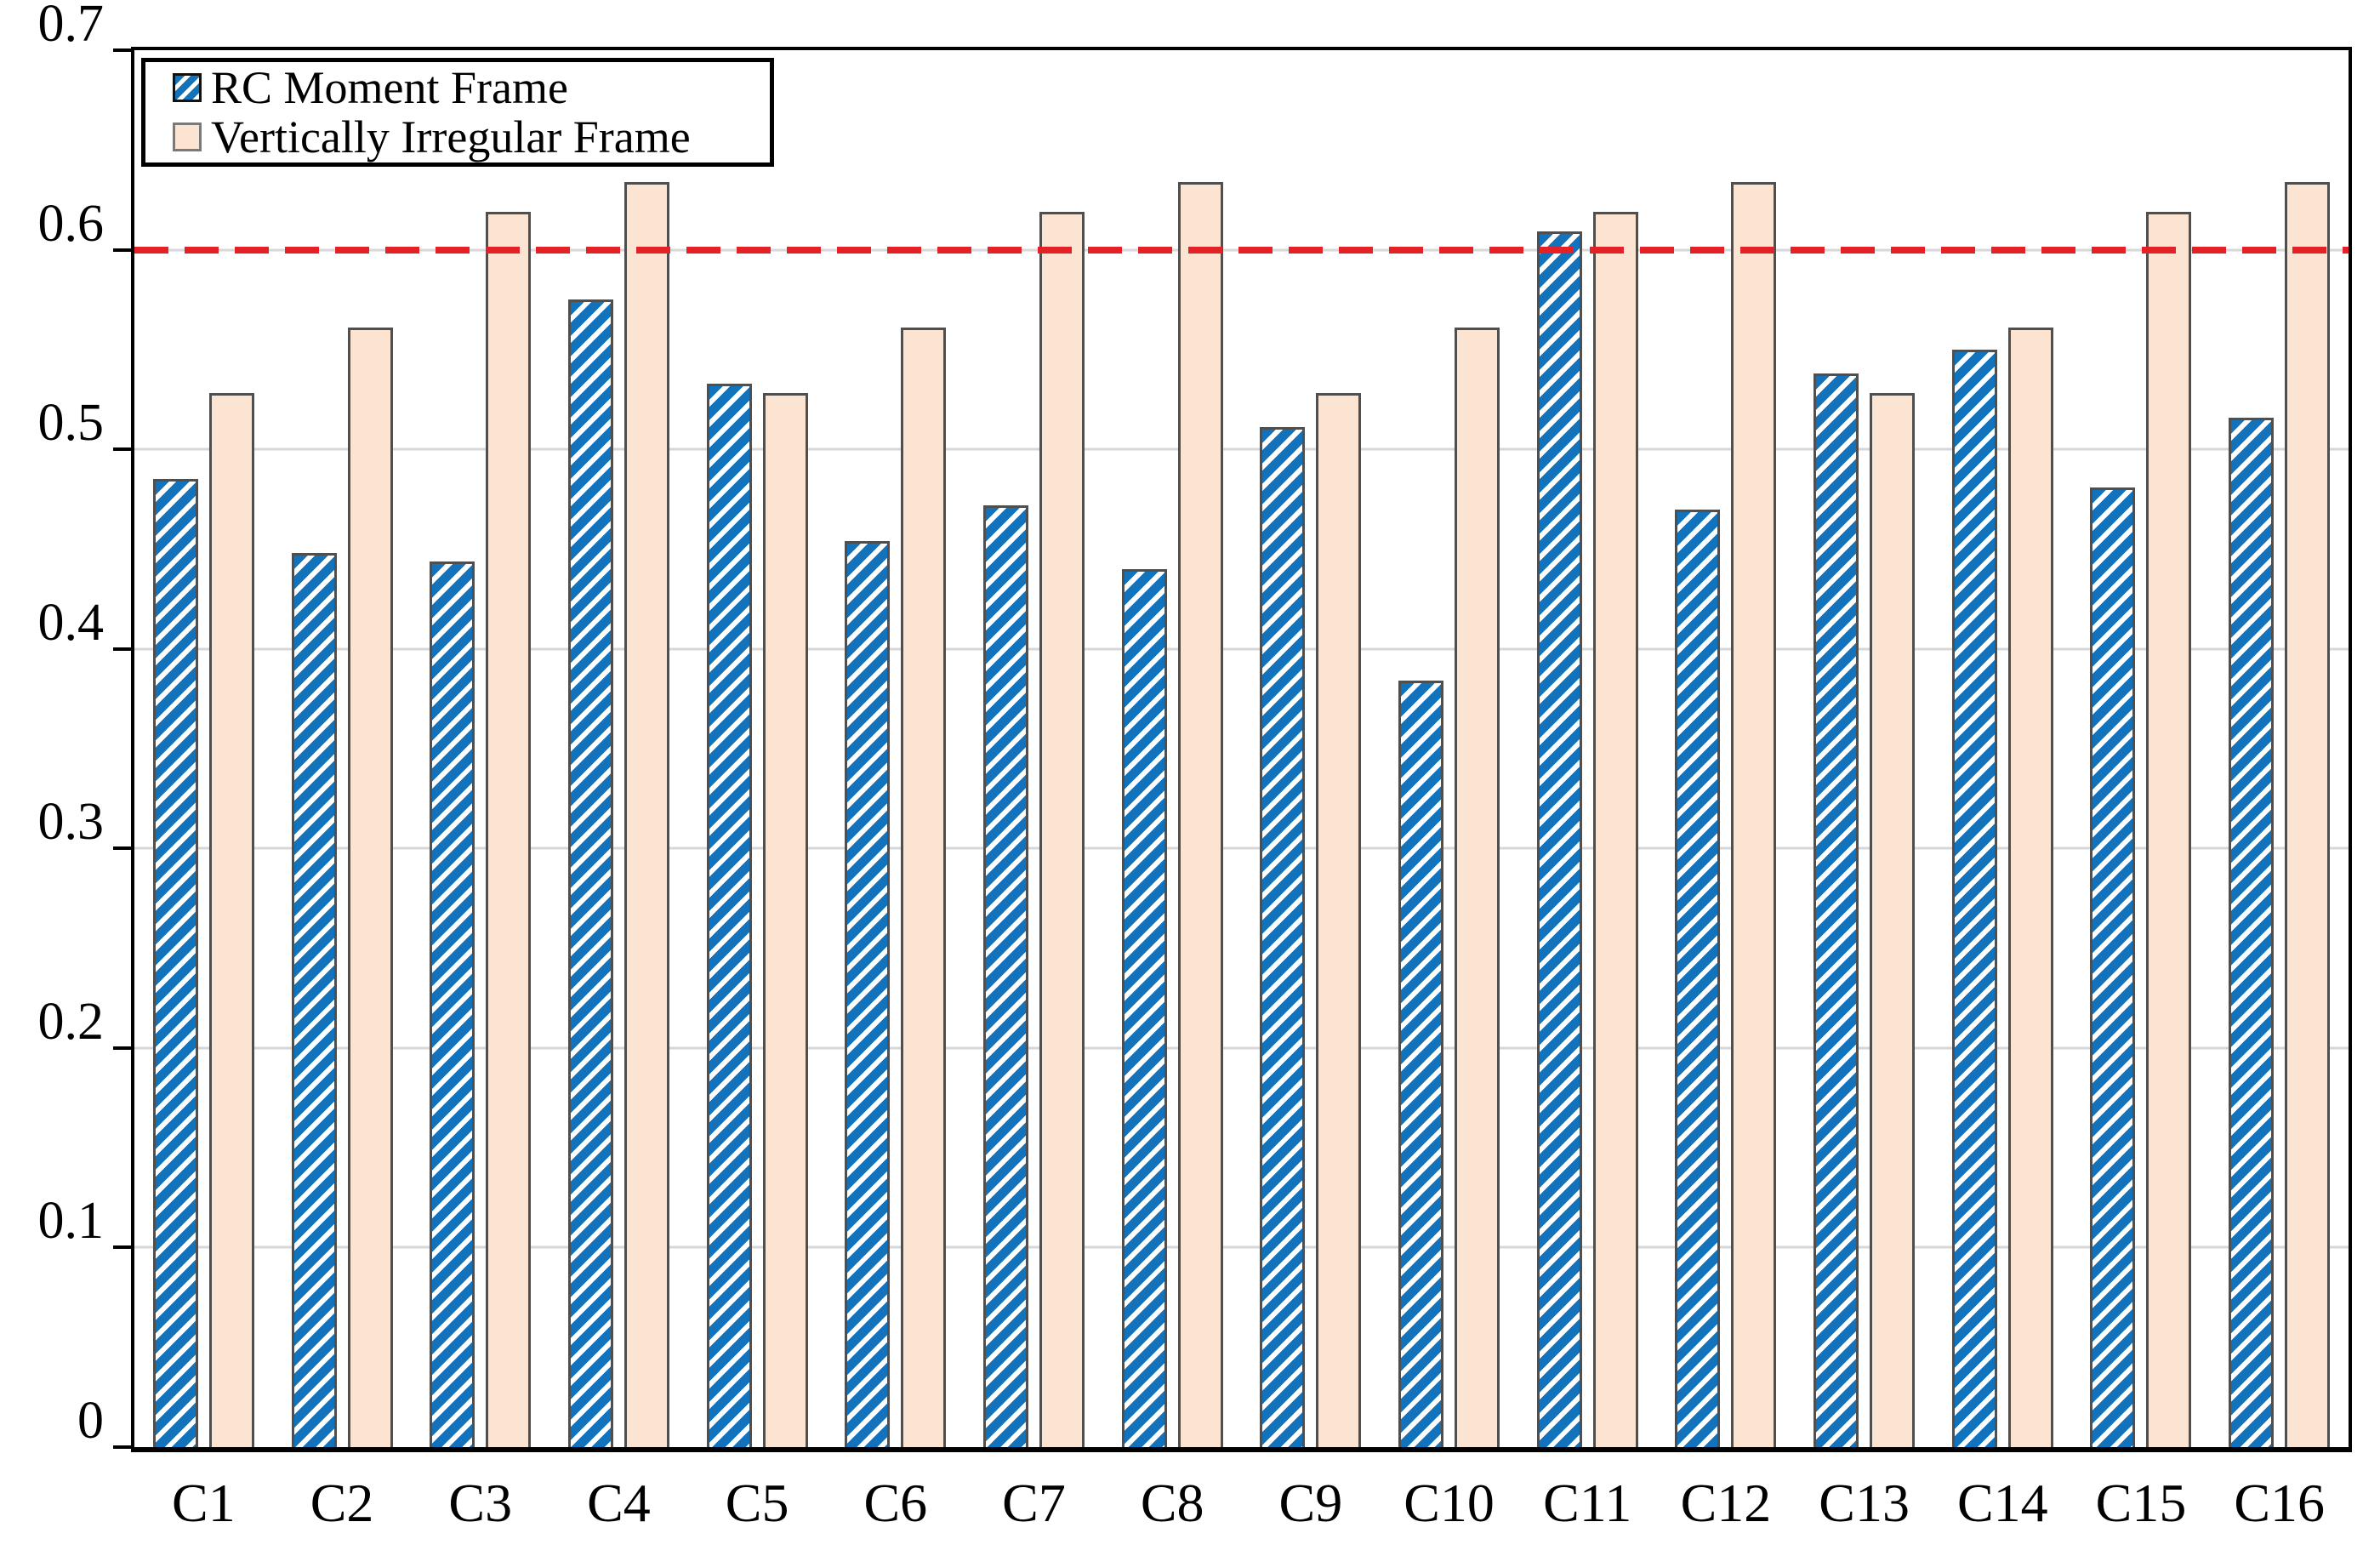 Image resolution: width=2380 pixels, height=1556 pixels. I want to click on bar-C4-rc-moment-frame, so click(590, 873).